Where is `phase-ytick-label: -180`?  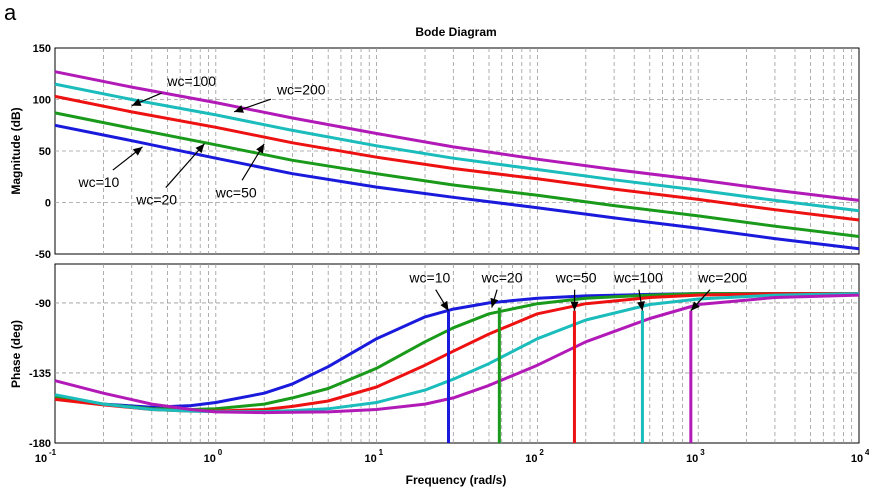 phase-ytick-label: -180 is located at coordinates (40, 444).